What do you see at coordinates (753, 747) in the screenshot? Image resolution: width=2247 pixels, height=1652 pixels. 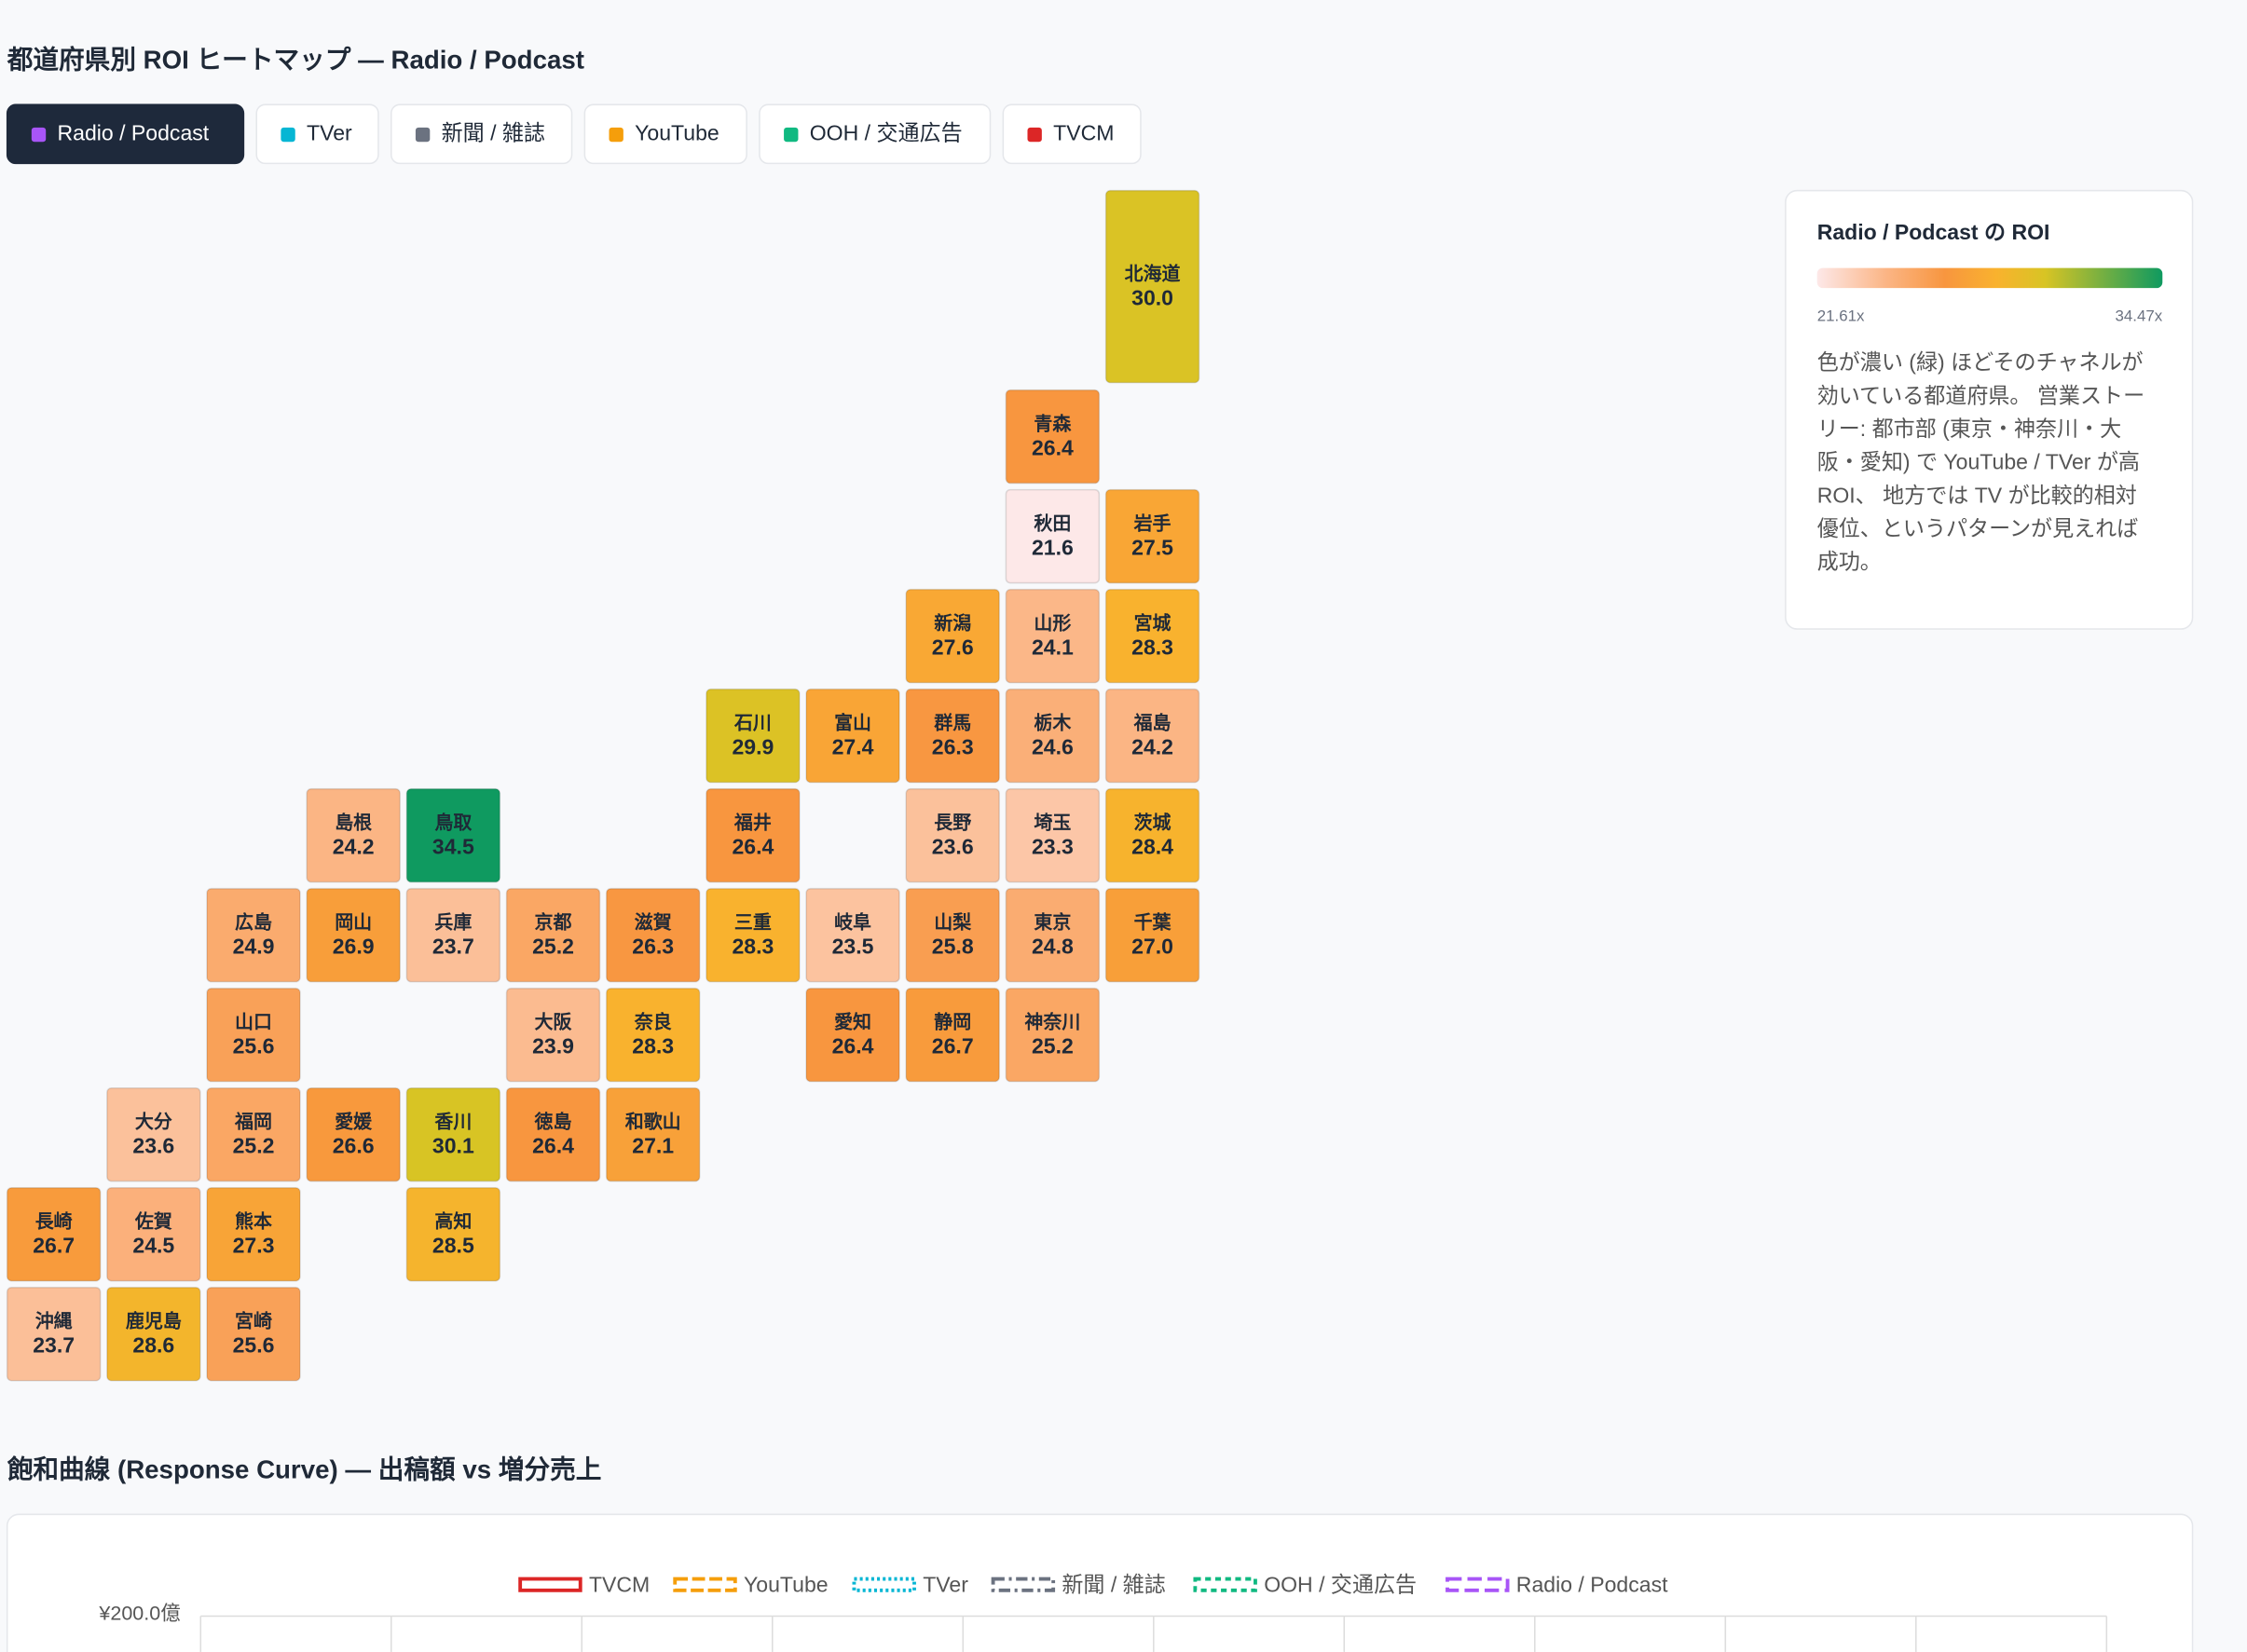 I see `prefecture-value: 29.9` at bounding box center [753, 747].